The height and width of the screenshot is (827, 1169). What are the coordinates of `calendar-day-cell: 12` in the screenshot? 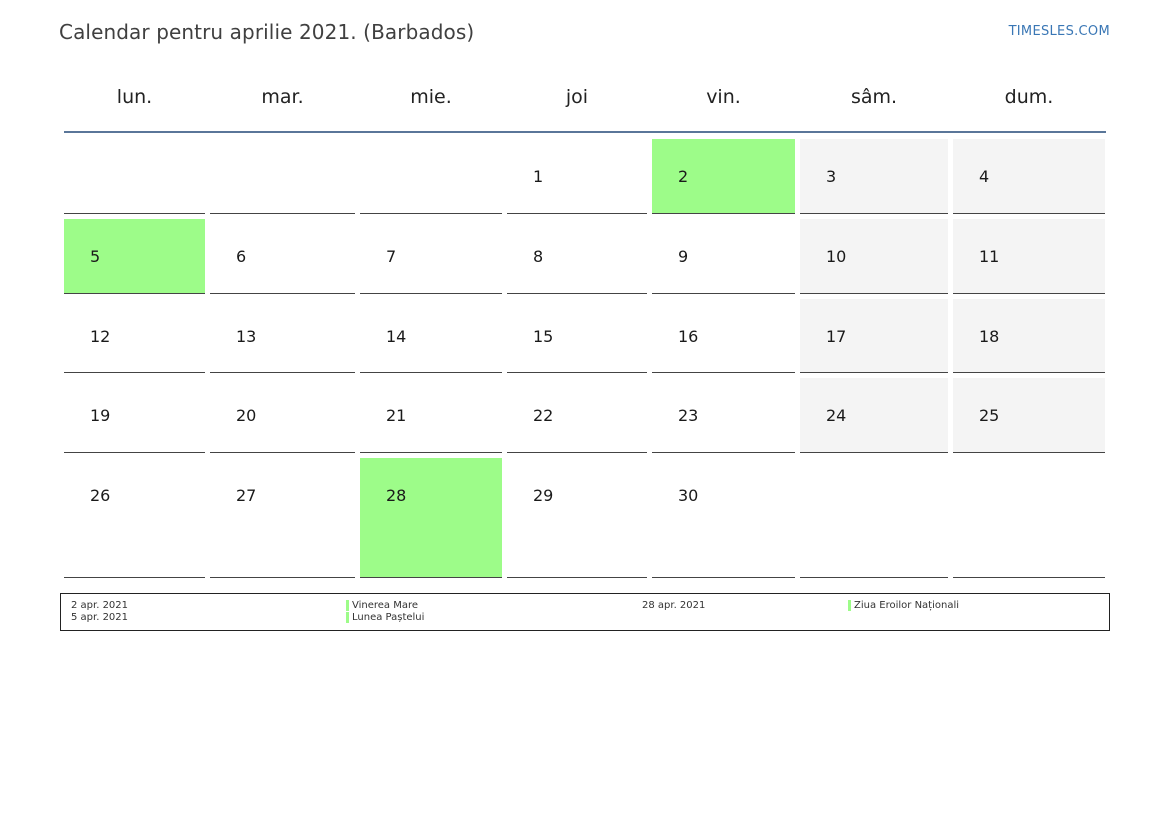 It's located at (134, 336).